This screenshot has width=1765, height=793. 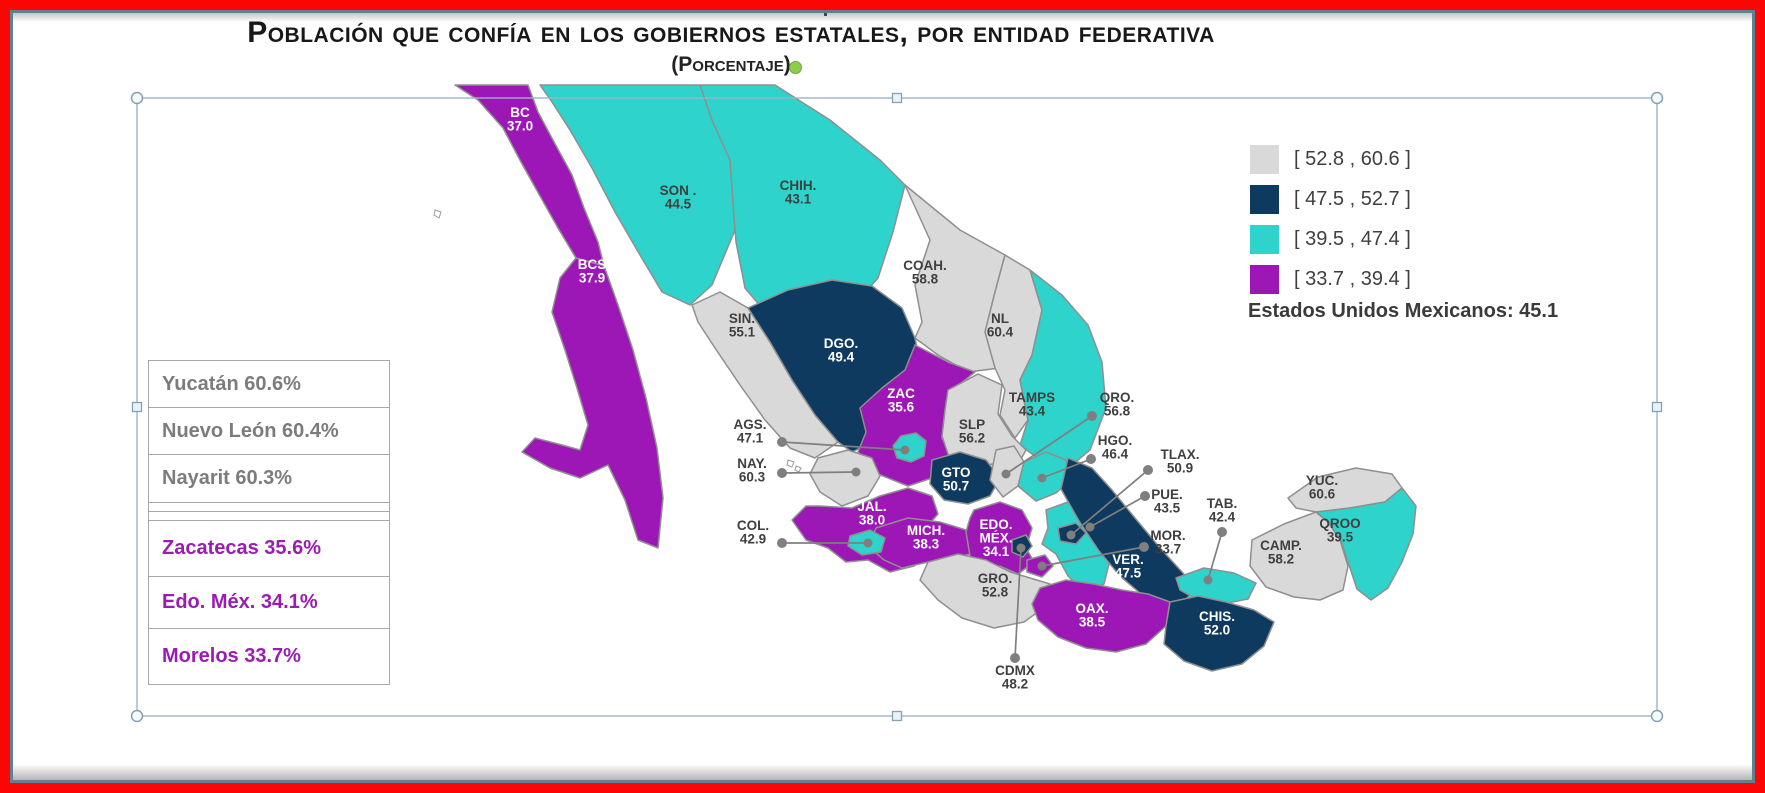 What do you see at coordinates (1091, 459) in the screenshot?
I see `leader-dot-hgo` at bounding box center [1091, 459].